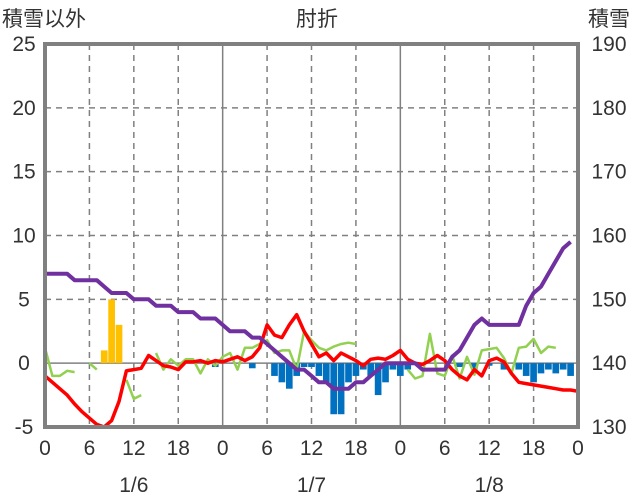 The height and width of the screenshot is (501, 636). I want to click on left-tick-label: -5, so click(24, 427).